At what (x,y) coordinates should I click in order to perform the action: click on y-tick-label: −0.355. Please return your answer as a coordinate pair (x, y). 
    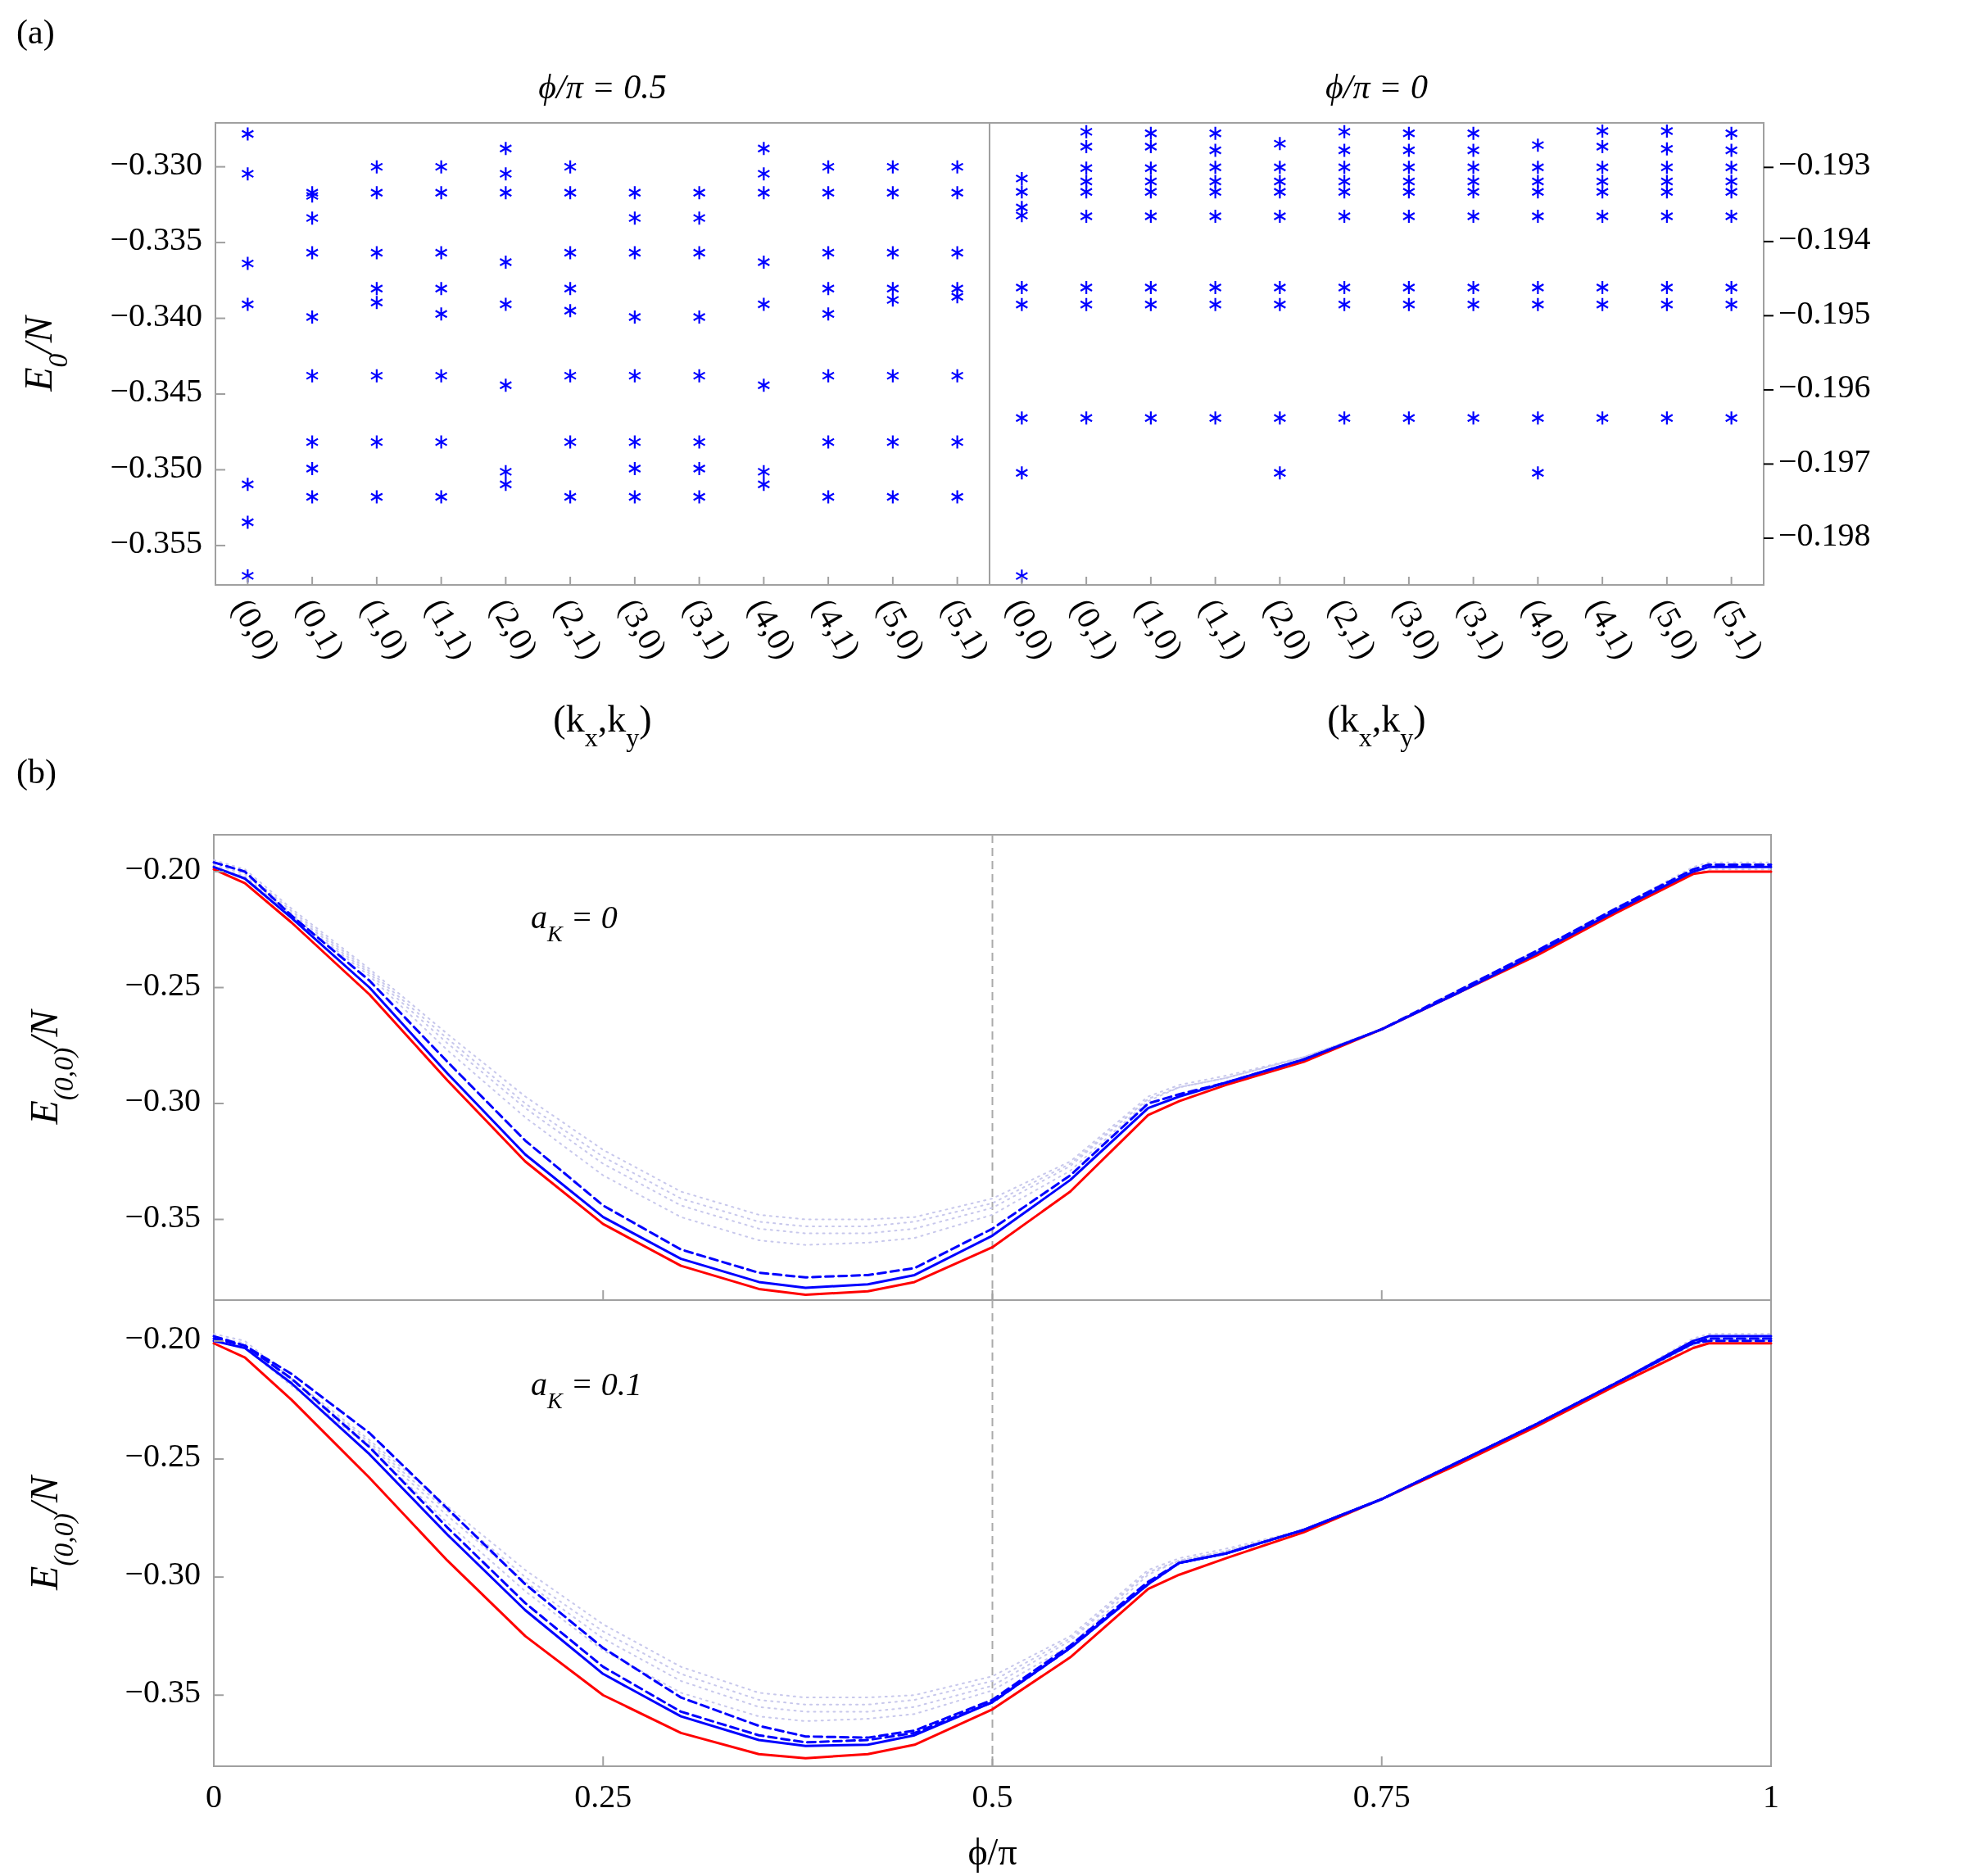
    Looking at the image, I should click on (156, 542).